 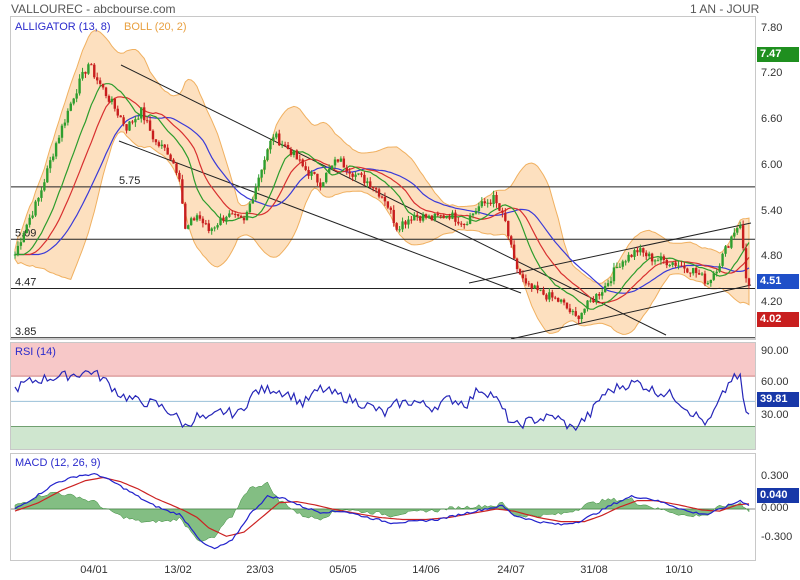 I want to click on x-axis-label: 05/05, so click(x=343, y=570).